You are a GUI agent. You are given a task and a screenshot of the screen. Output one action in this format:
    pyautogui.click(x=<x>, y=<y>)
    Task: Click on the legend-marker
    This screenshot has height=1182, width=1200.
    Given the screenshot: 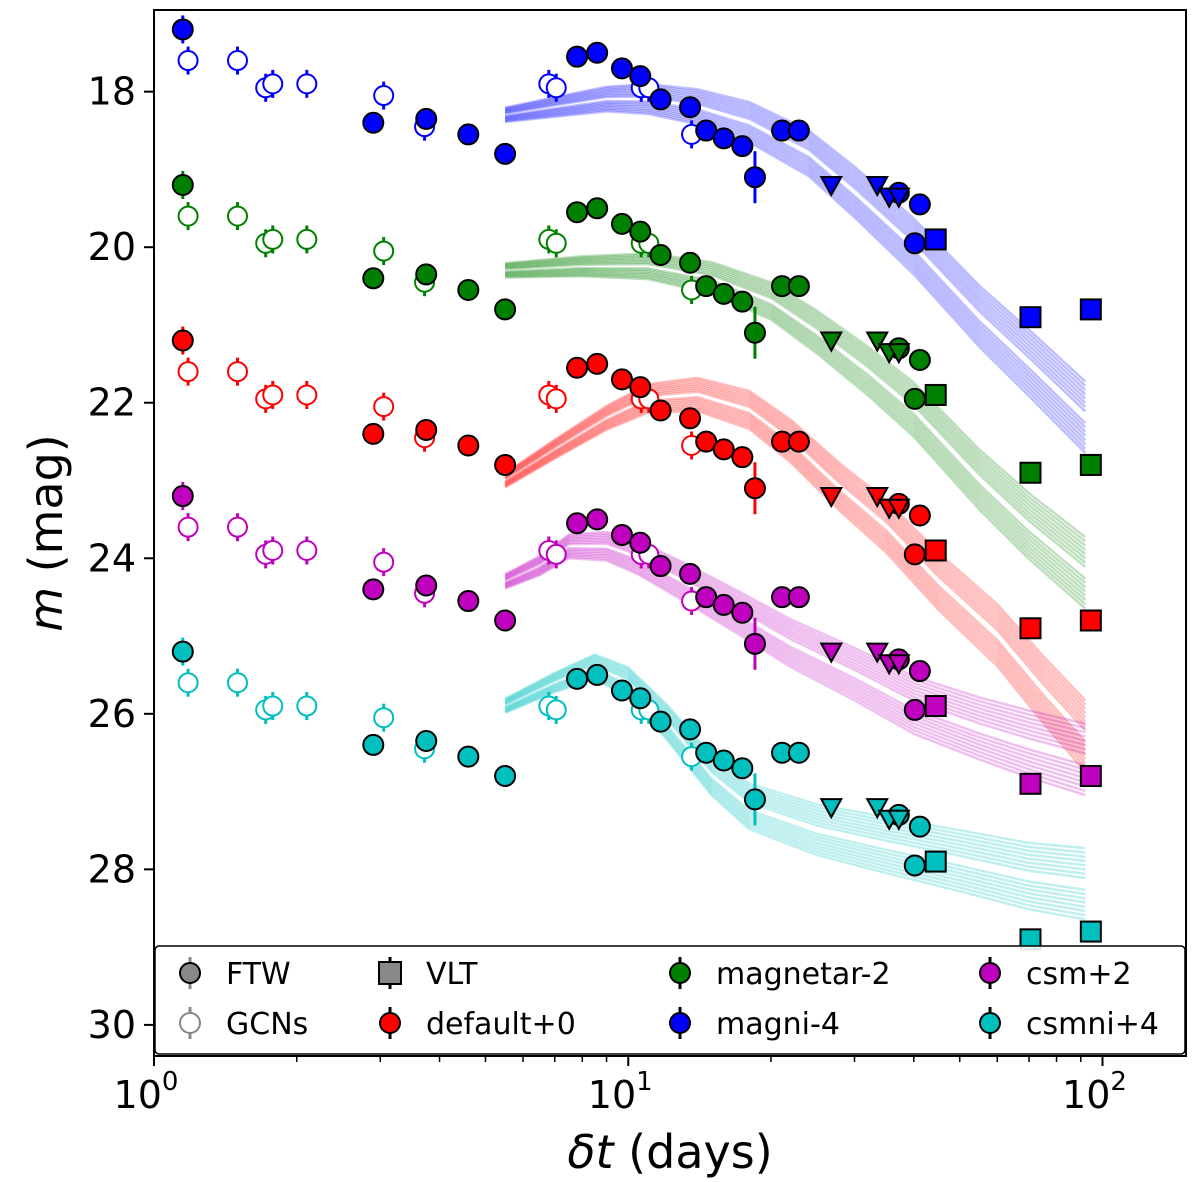 What is the action you would take?
    pyautogui.click(x=390, y=973)
    